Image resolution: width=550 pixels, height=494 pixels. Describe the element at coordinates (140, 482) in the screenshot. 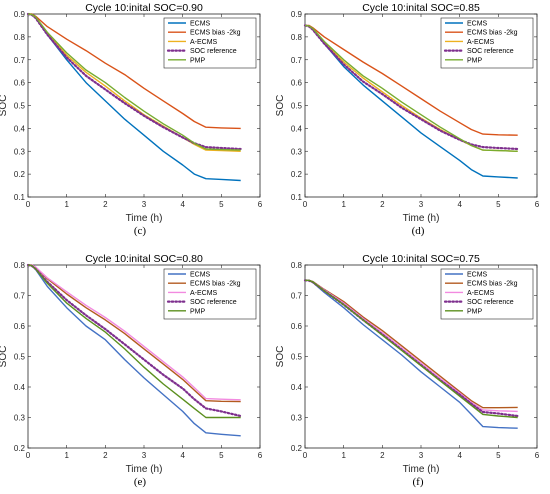

I see `panel-label: (e)` at that location.